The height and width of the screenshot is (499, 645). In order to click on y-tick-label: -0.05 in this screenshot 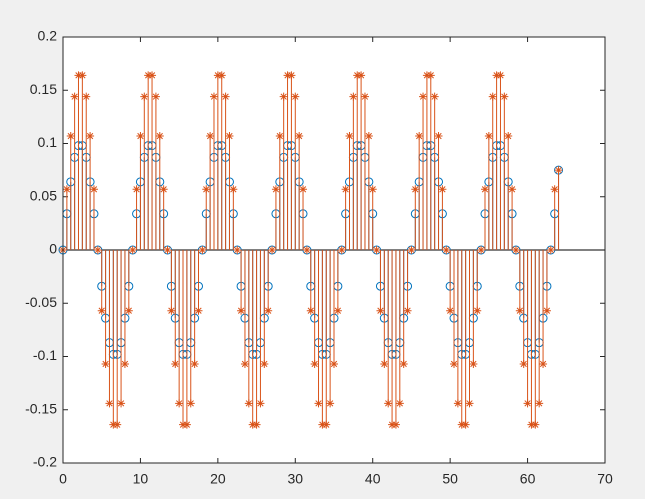, I will do `click(41, 302)`.